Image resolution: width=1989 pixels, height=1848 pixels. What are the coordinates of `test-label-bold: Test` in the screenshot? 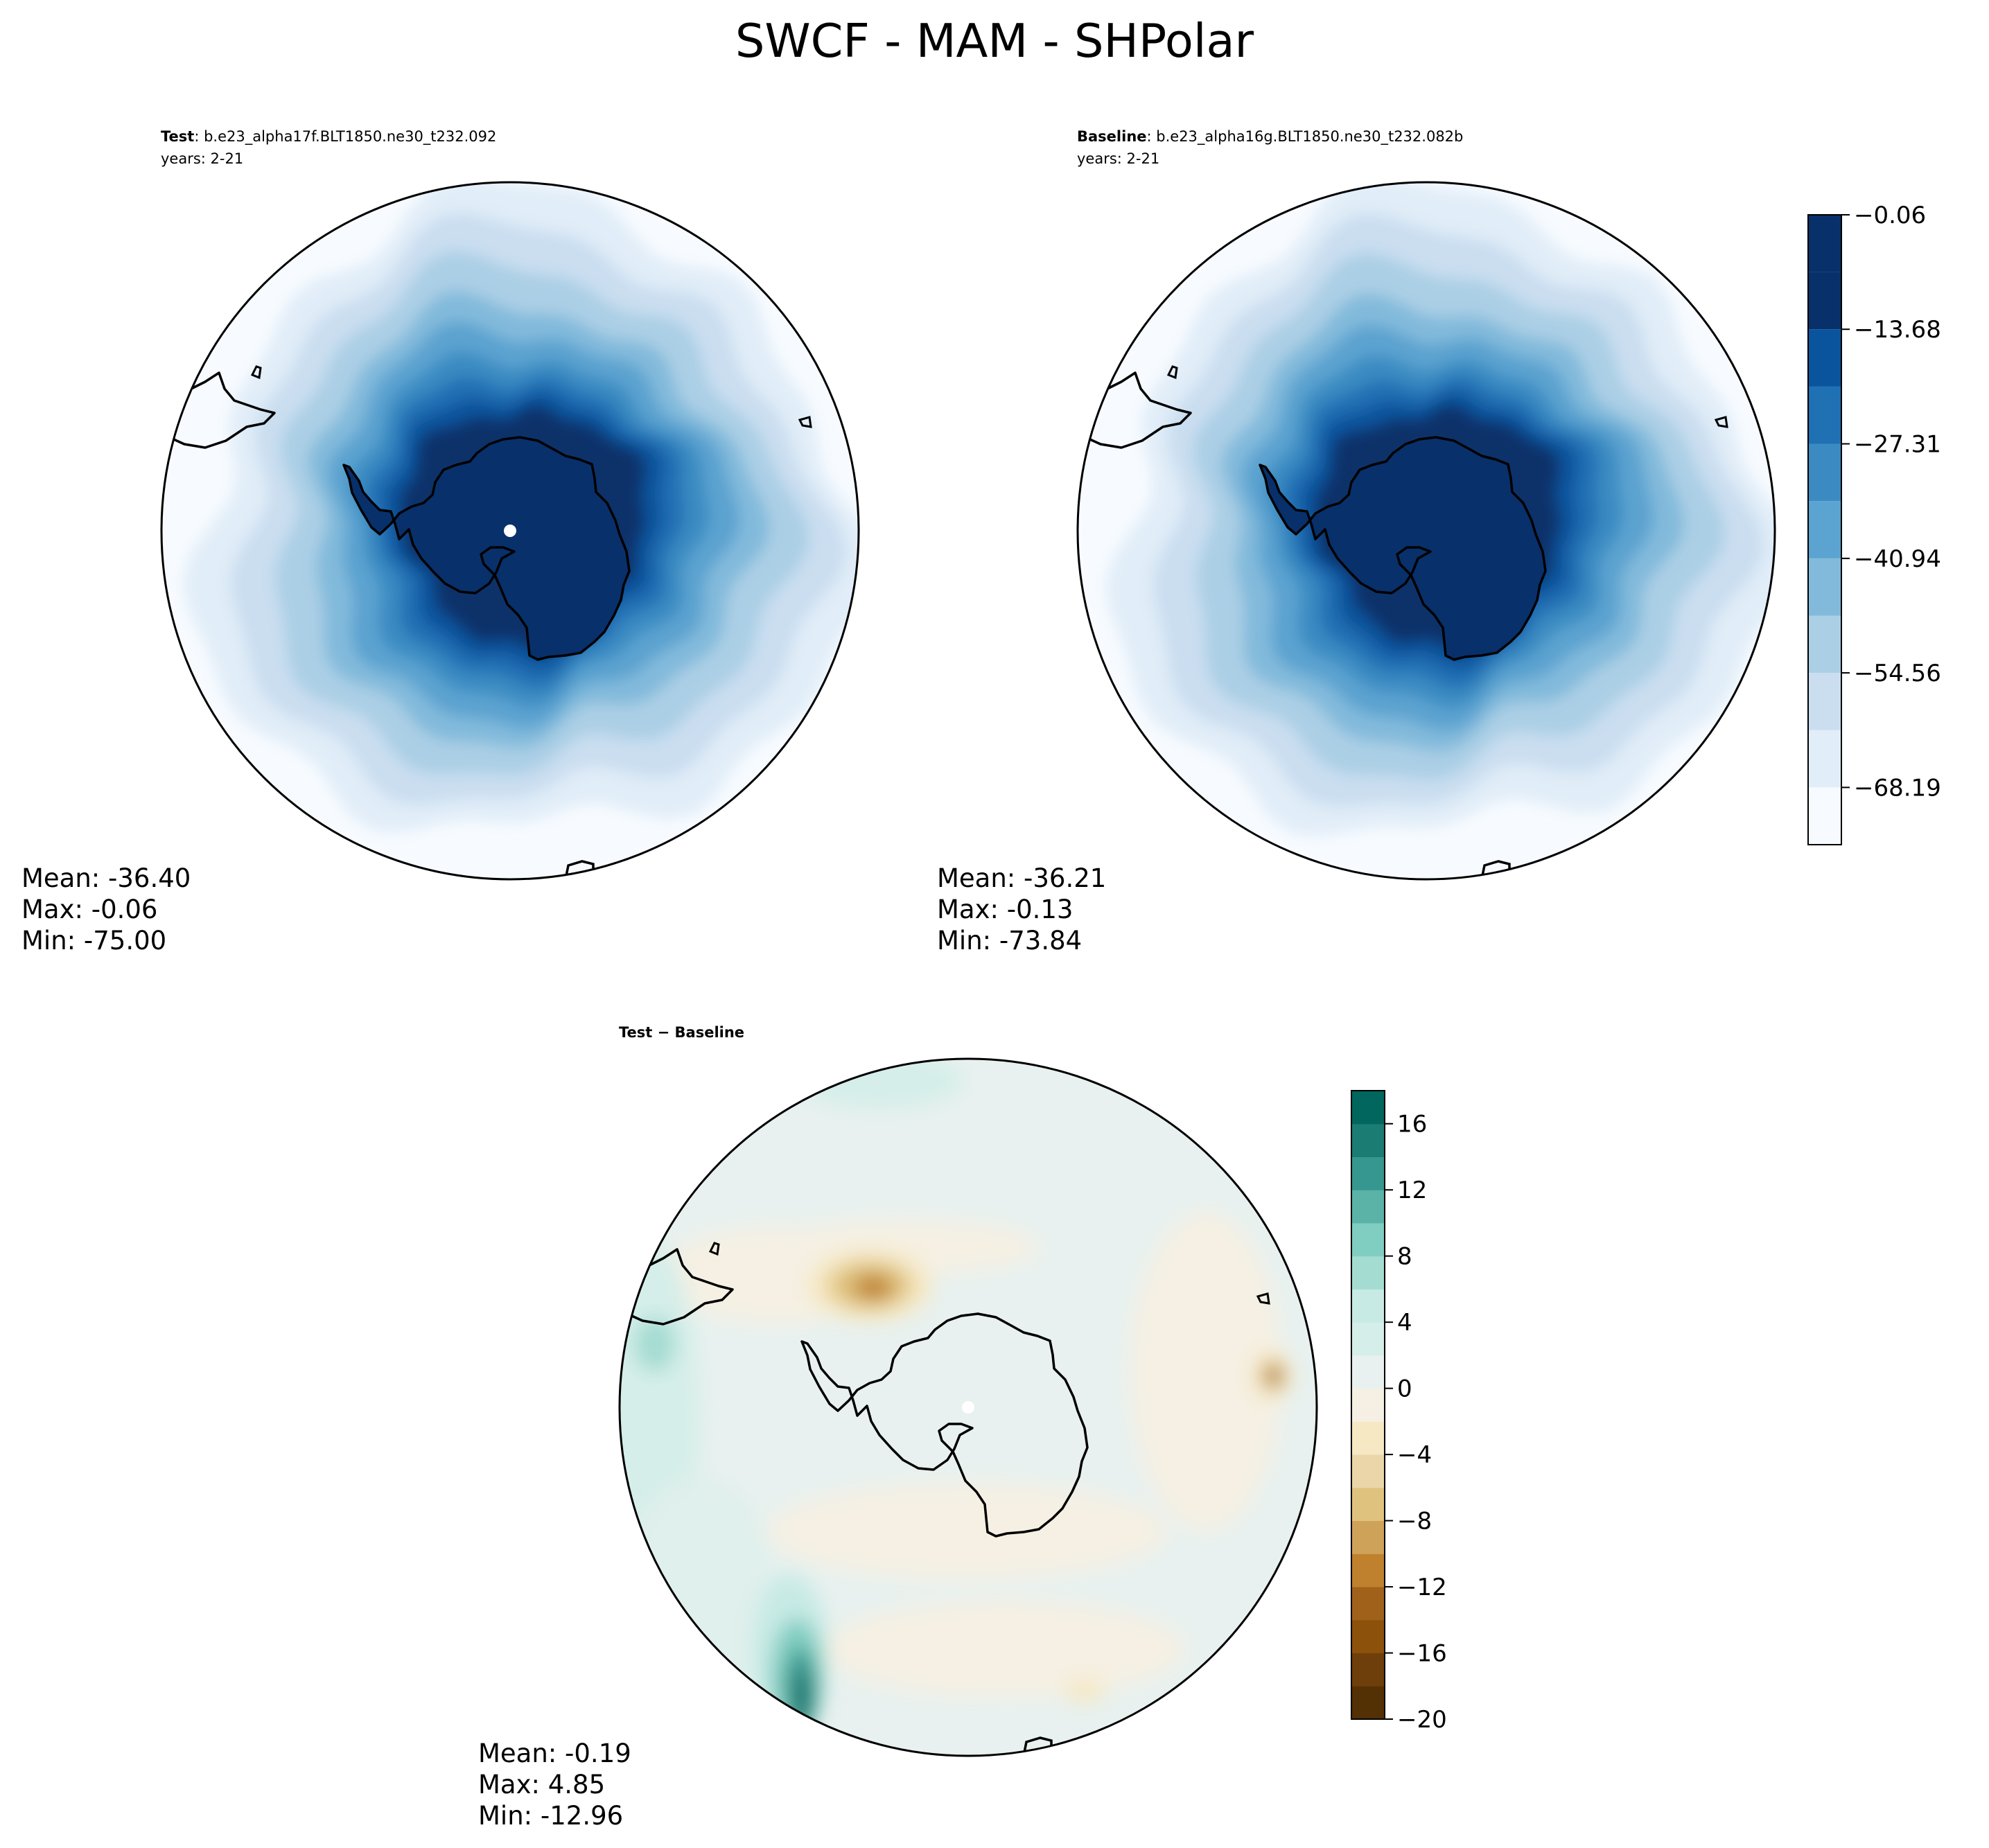 It's located at (177, 136).